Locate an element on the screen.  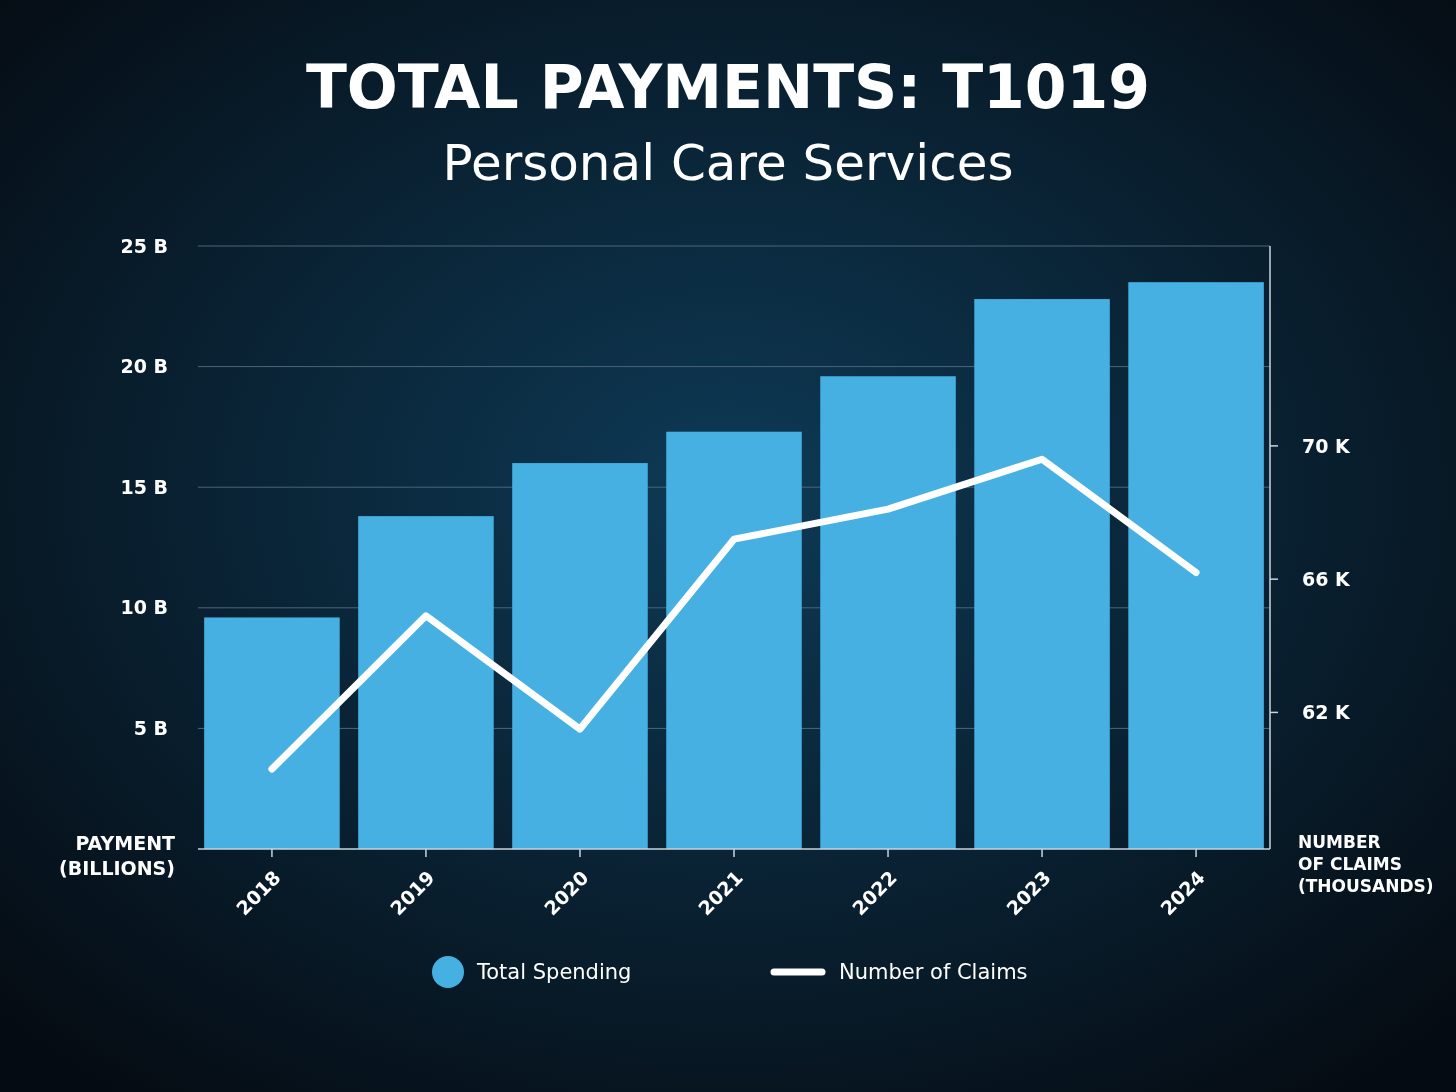
y2-axis-title: NUMBER OF CLAIMS (THOUSANDS) is located at coordinates (1366, 864).